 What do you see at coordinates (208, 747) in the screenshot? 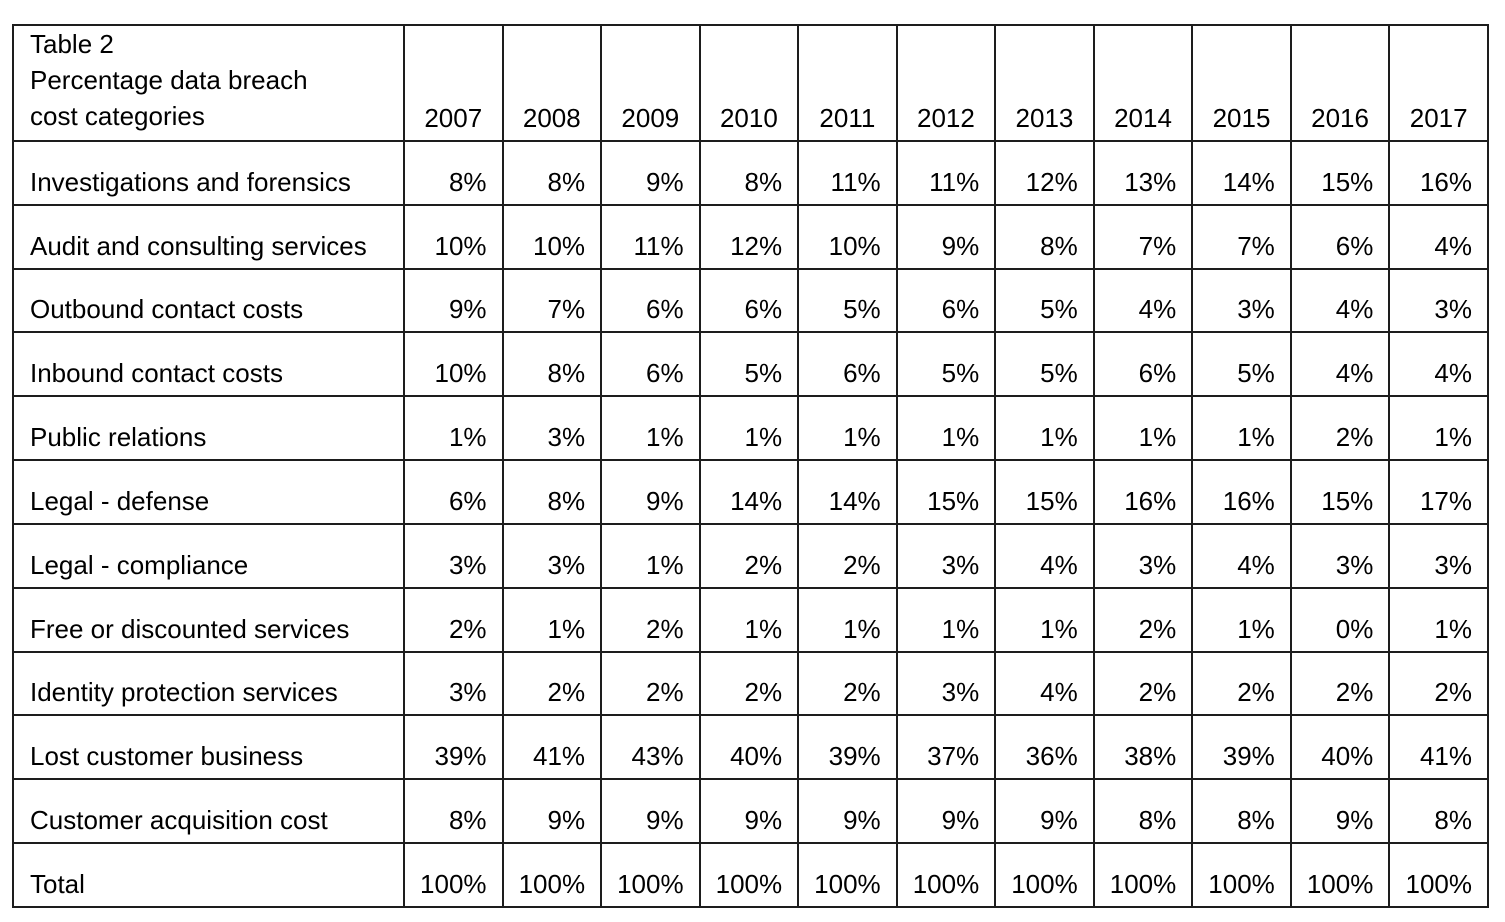
I see `row-label: Lost customer business` at bounding box center [208, 747].